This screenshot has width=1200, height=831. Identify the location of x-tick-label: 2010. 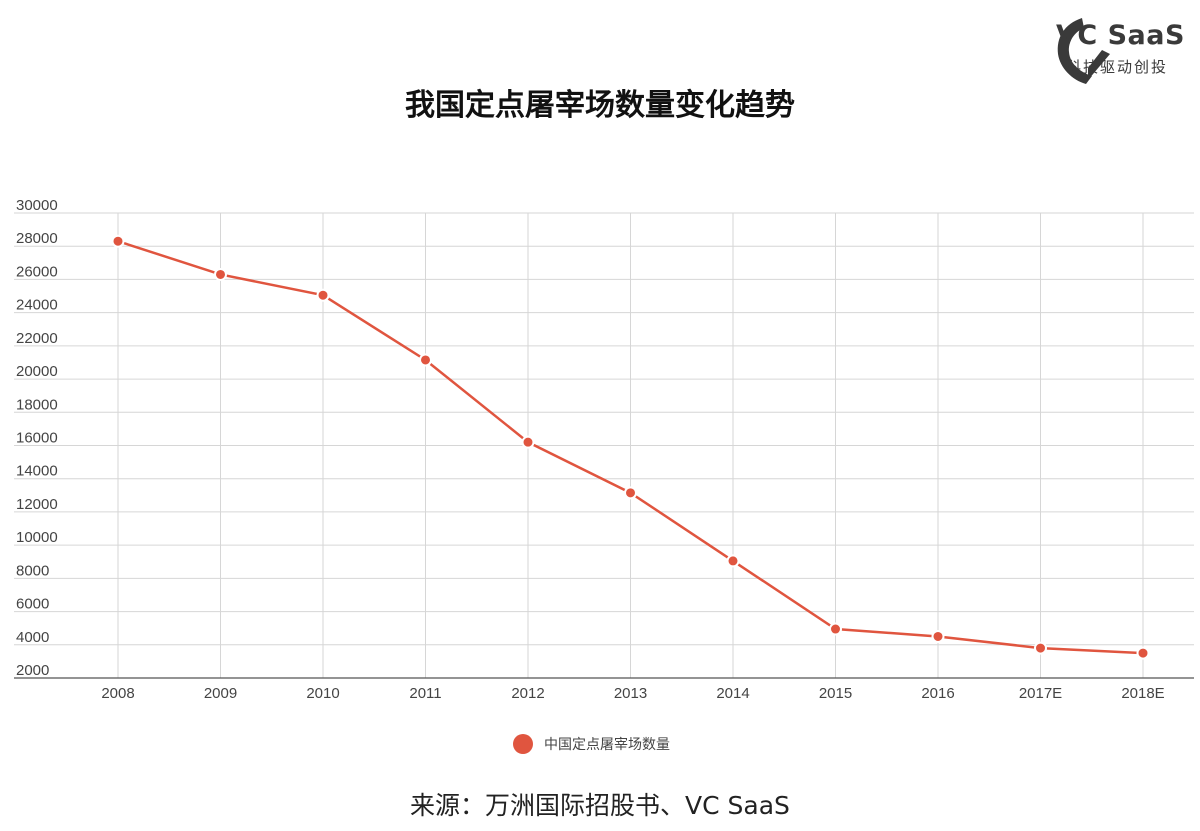
(322, 693).